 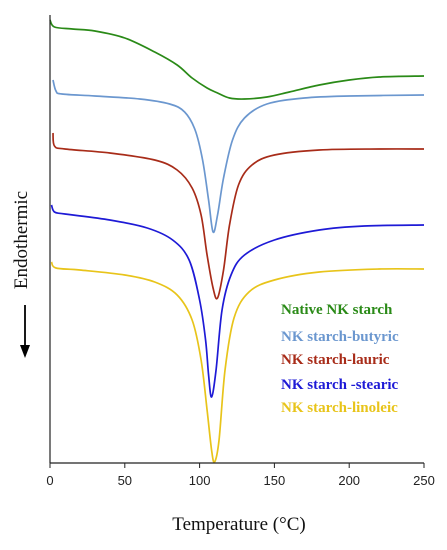 I want to click on legend-entry-2: NK starch-butyric, so click(x=340, y=337).